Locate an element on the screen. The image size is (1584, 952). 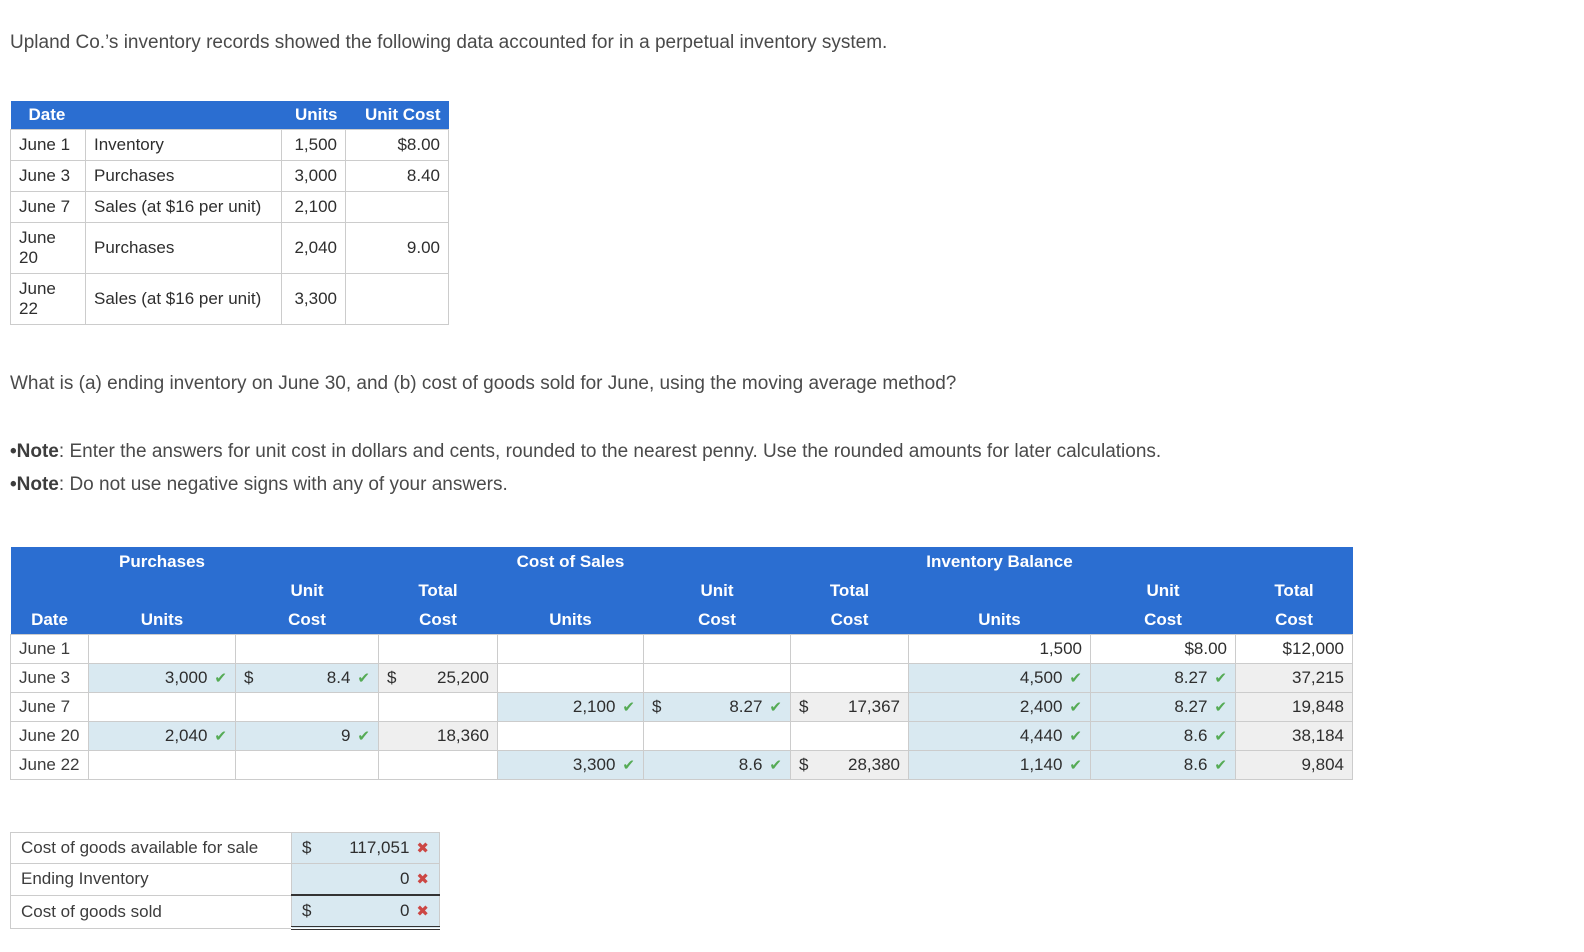
answer-input-cell: 2,400 ✔ is located at coordinates (999, 707).